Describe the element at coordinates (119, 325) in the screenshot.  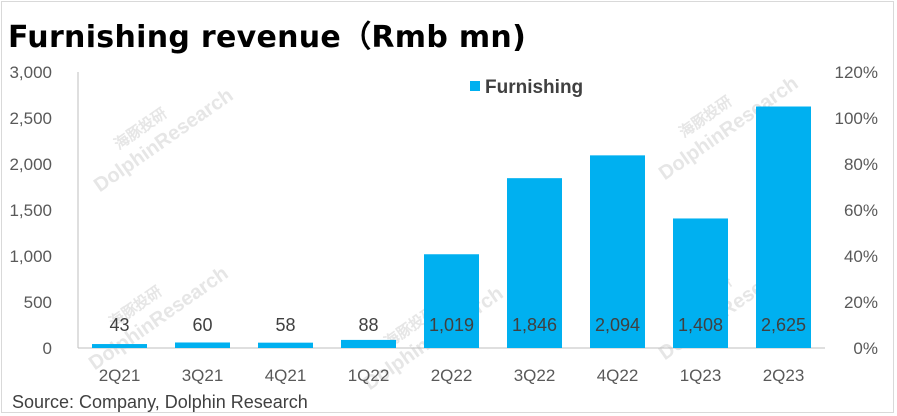
I see `data-label: 43` at that location.